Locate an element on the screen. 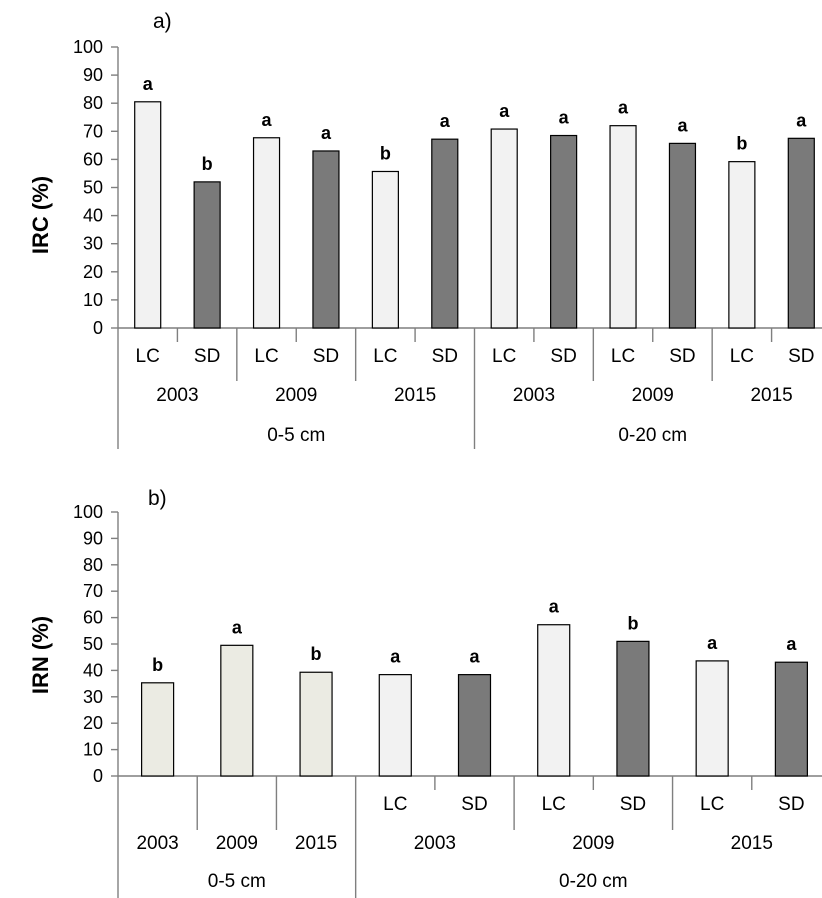 This screenshot has height=898, width=822. panel-b-y-tick-label: 80 is located at coordinates (93, 565).